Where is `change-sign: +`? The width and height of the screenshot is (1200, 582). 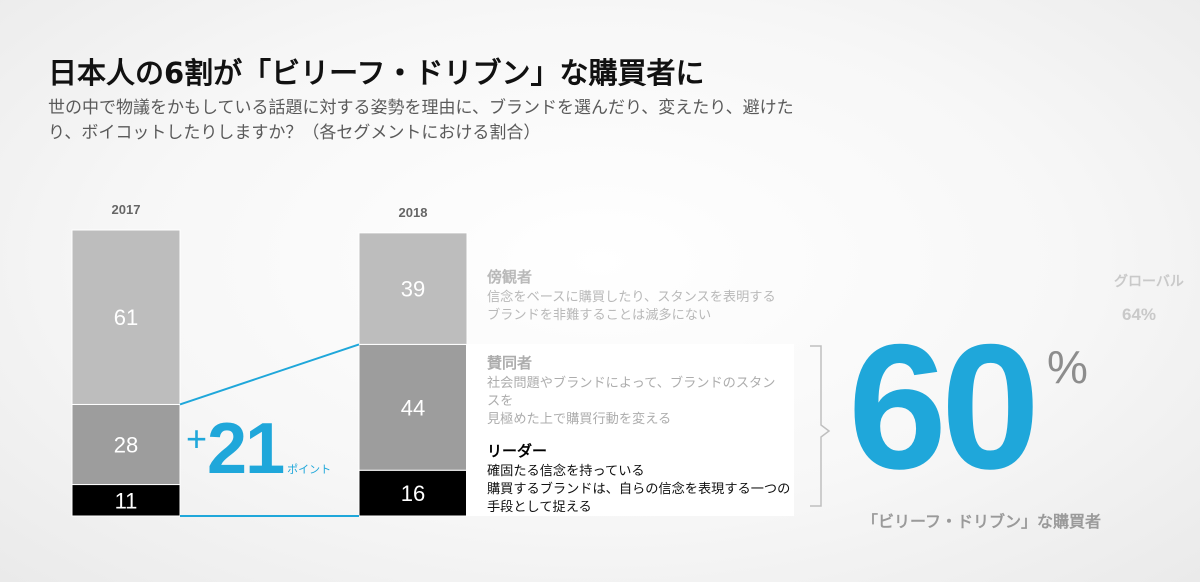 change-sign: + is located at coordinates (197, 438).